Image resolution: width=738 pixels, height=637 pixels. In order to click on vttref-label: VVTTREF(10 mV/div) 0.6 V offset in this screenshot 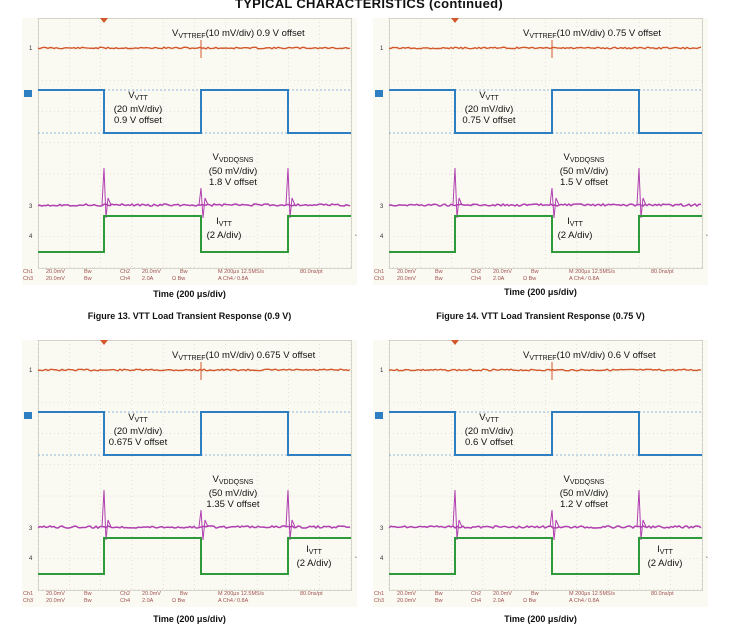, I will do `click(589, 356)`.